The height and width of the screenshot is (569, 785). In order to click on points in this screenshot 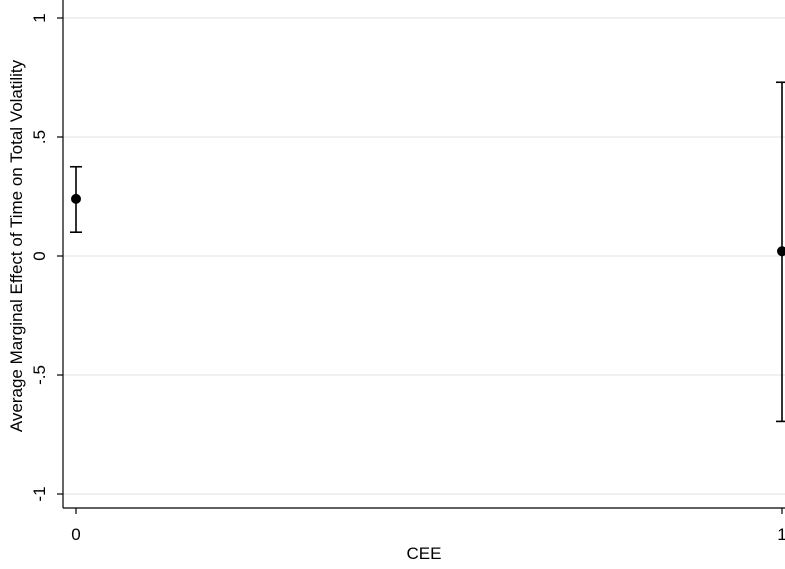, I will do `click(428, 225)`.